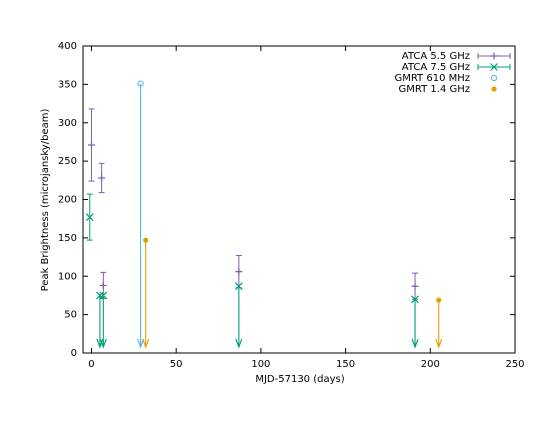 The height and width of the screenshot is (425, 550). I want to click on y-tick-label: 400, so click(67, 46).